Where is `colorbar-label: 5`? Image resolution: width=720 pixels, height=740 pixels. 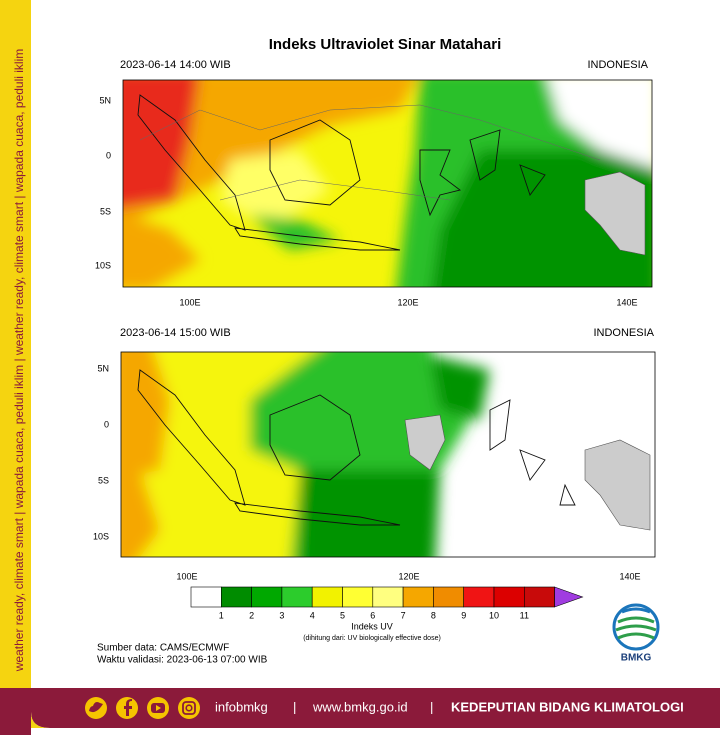
colorbar-label: 5 is located at coordinates (342, 615).